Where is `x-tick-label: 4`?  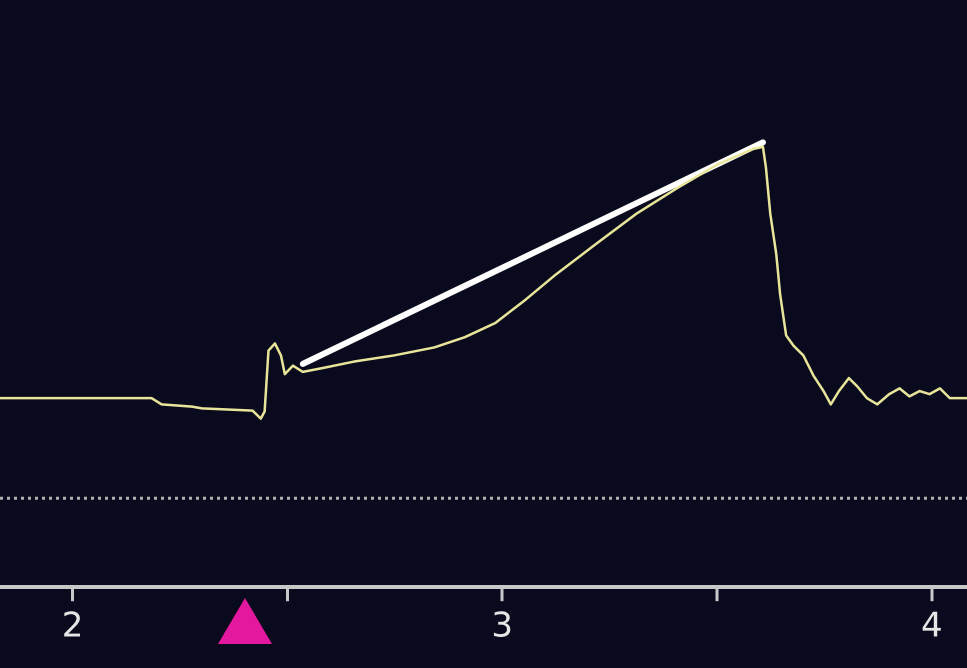 x-tick-label: 4 is located at coordinates (931, 625).